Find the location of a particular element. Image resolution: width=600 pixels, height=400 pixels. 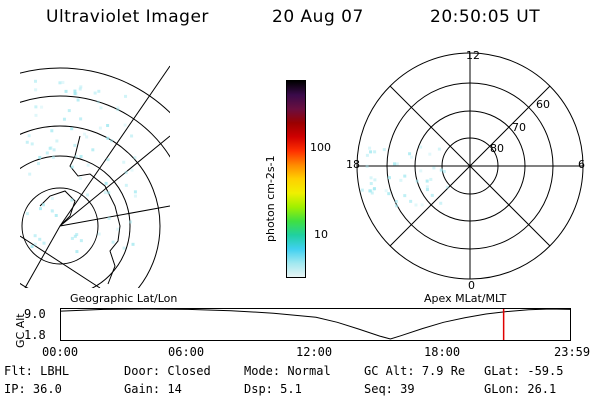

lat-label-80: 80 is located at coordinates (497, 148).